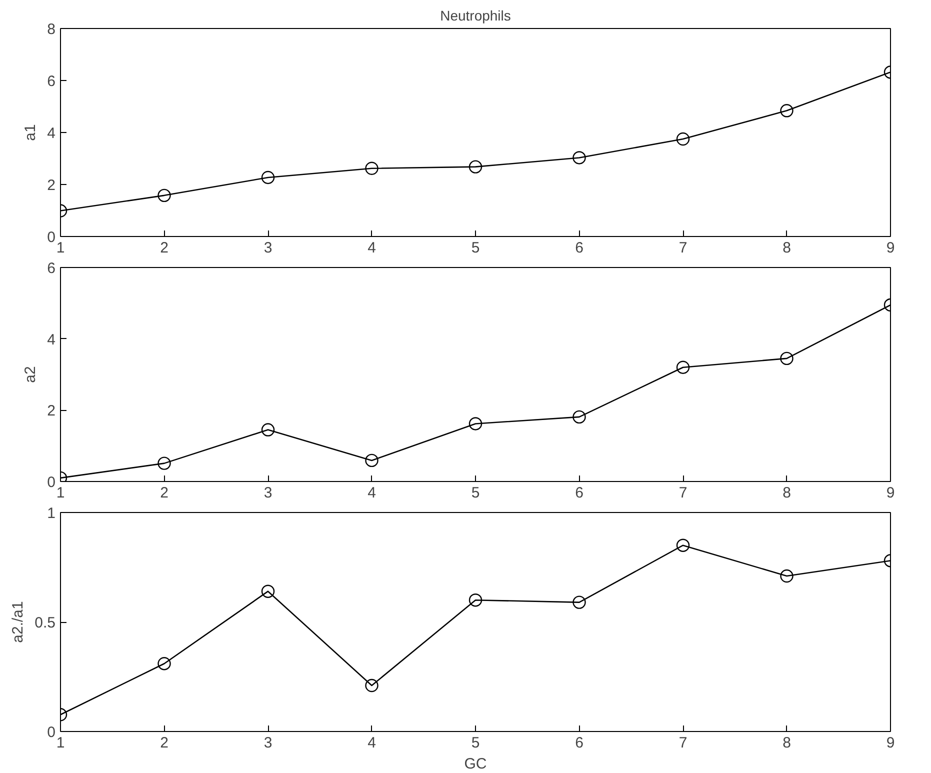 The image size is (931, 773). I want to click on x-axis-title: GC, so click(475, 764).